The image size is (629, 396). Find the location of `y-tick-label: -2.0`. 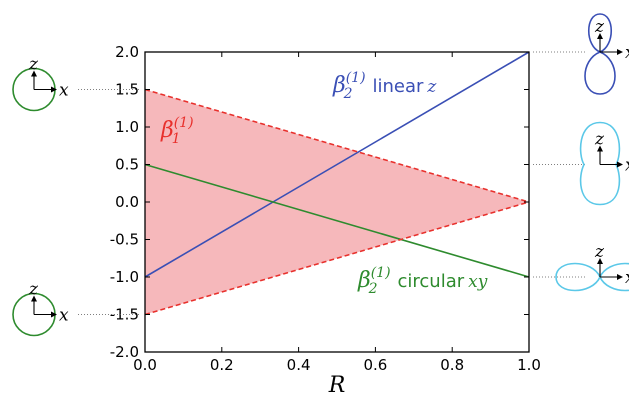

y-tick-label: -2.0 is located at coordinates (124, 352).